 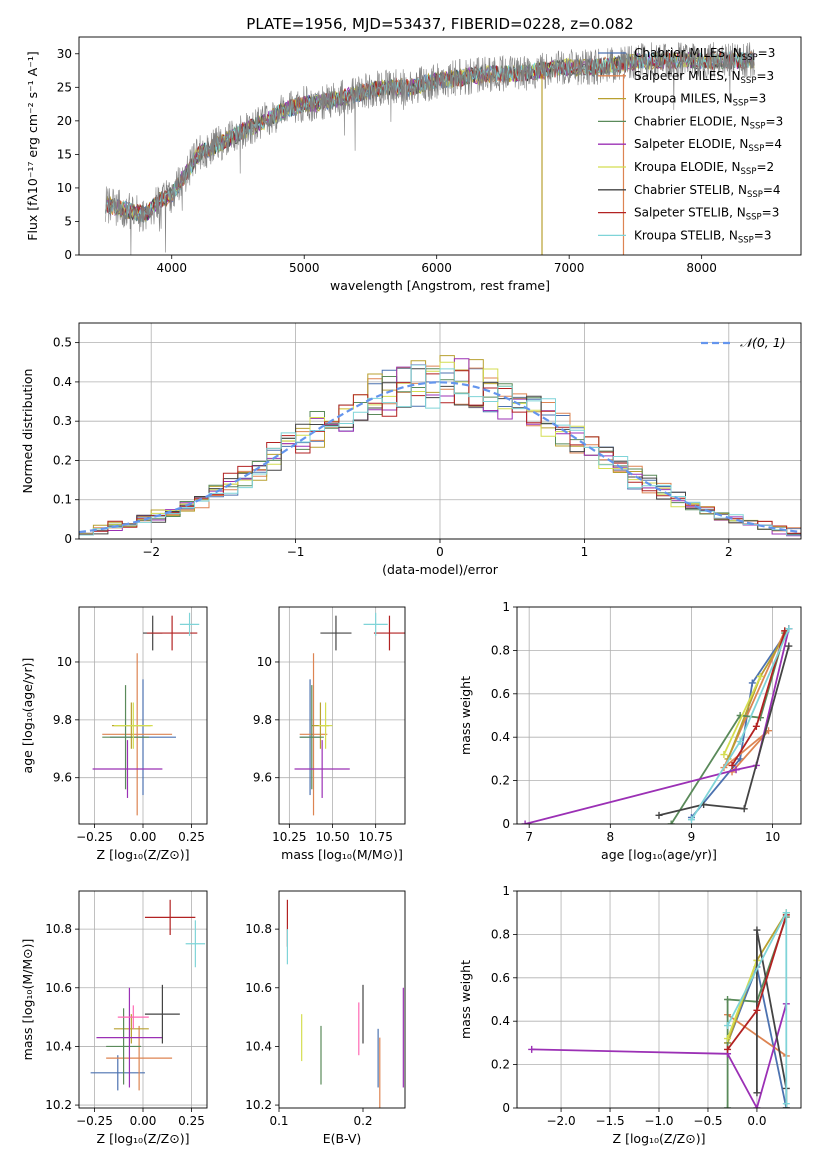 What do you see at coordinates (658, 1121) in the screenshot?
I see `weight_vs_Z-xtick-label: −1.0` at bounding box center [658, 1121].